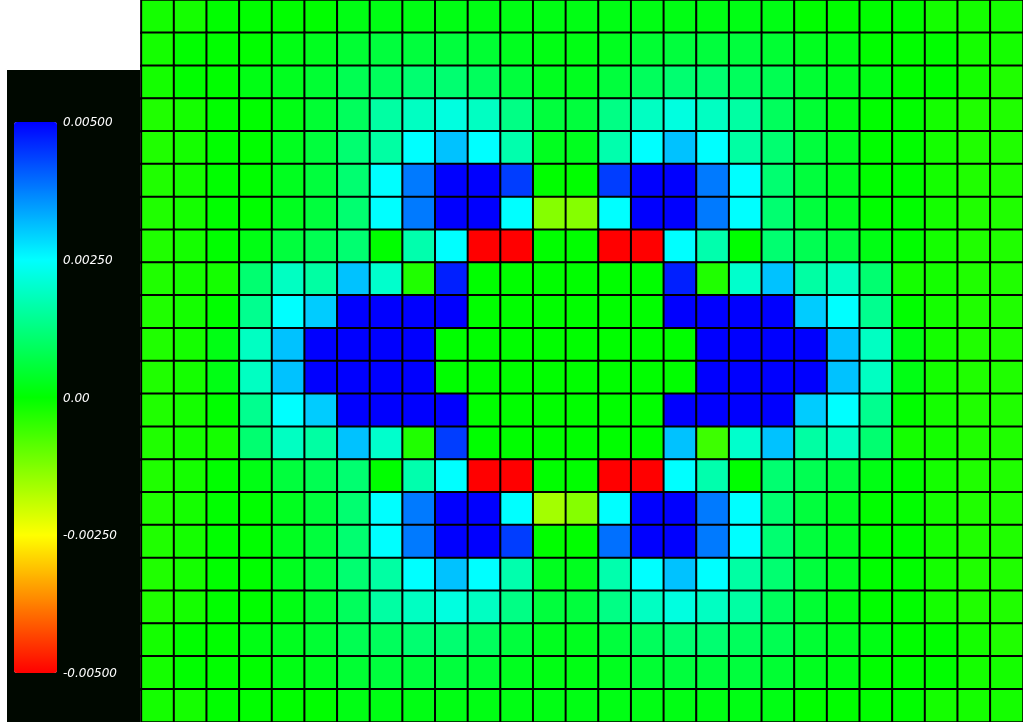  I want to click on color-bar-label: 0.00250, so click(88, 259).